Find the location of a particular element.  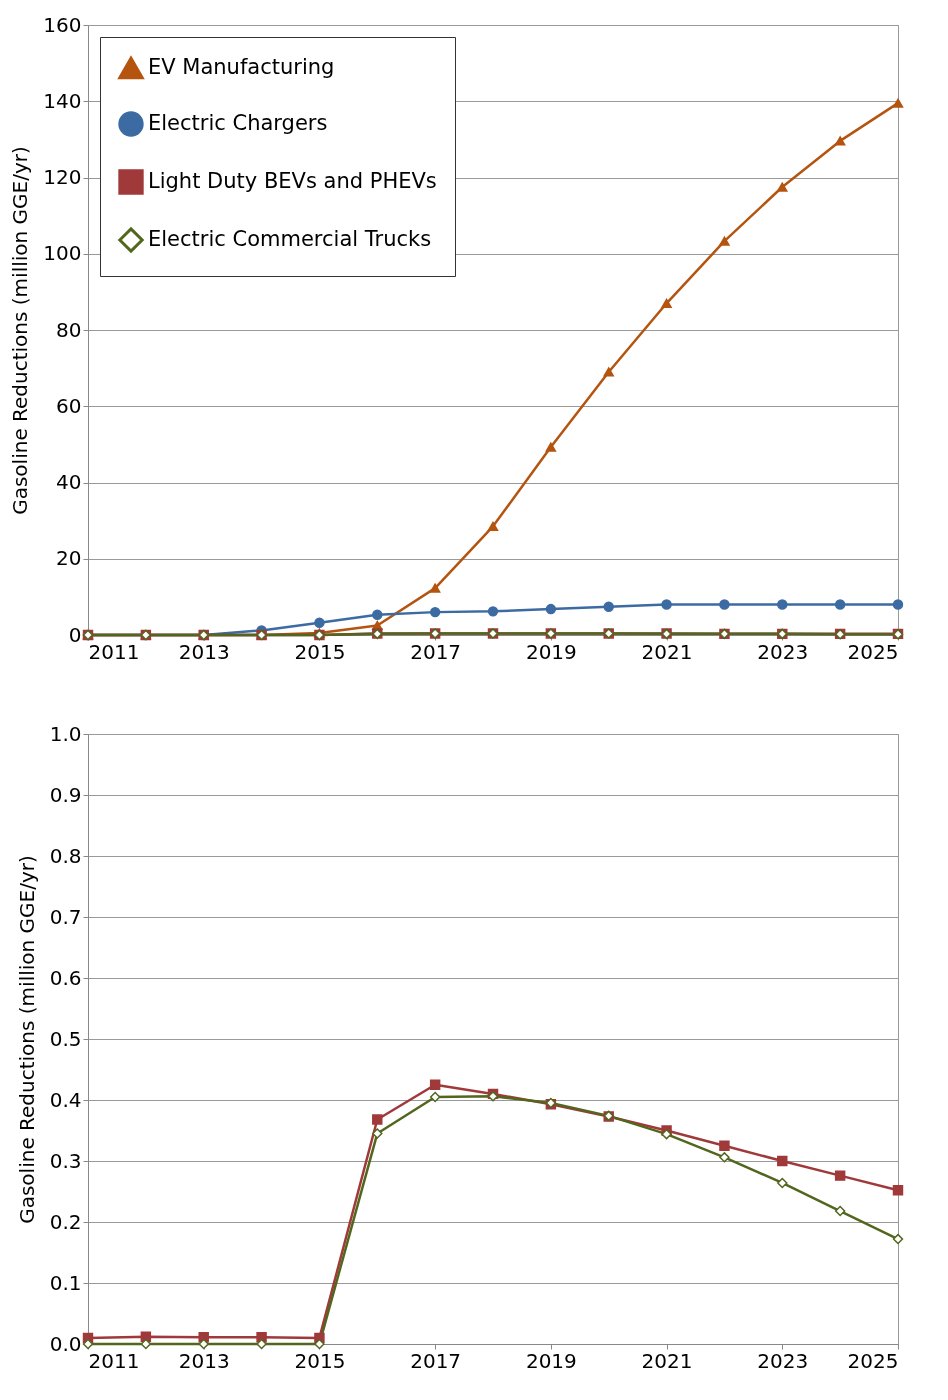

y-tick-label: 1.0 is located at coordinates (65, 733).